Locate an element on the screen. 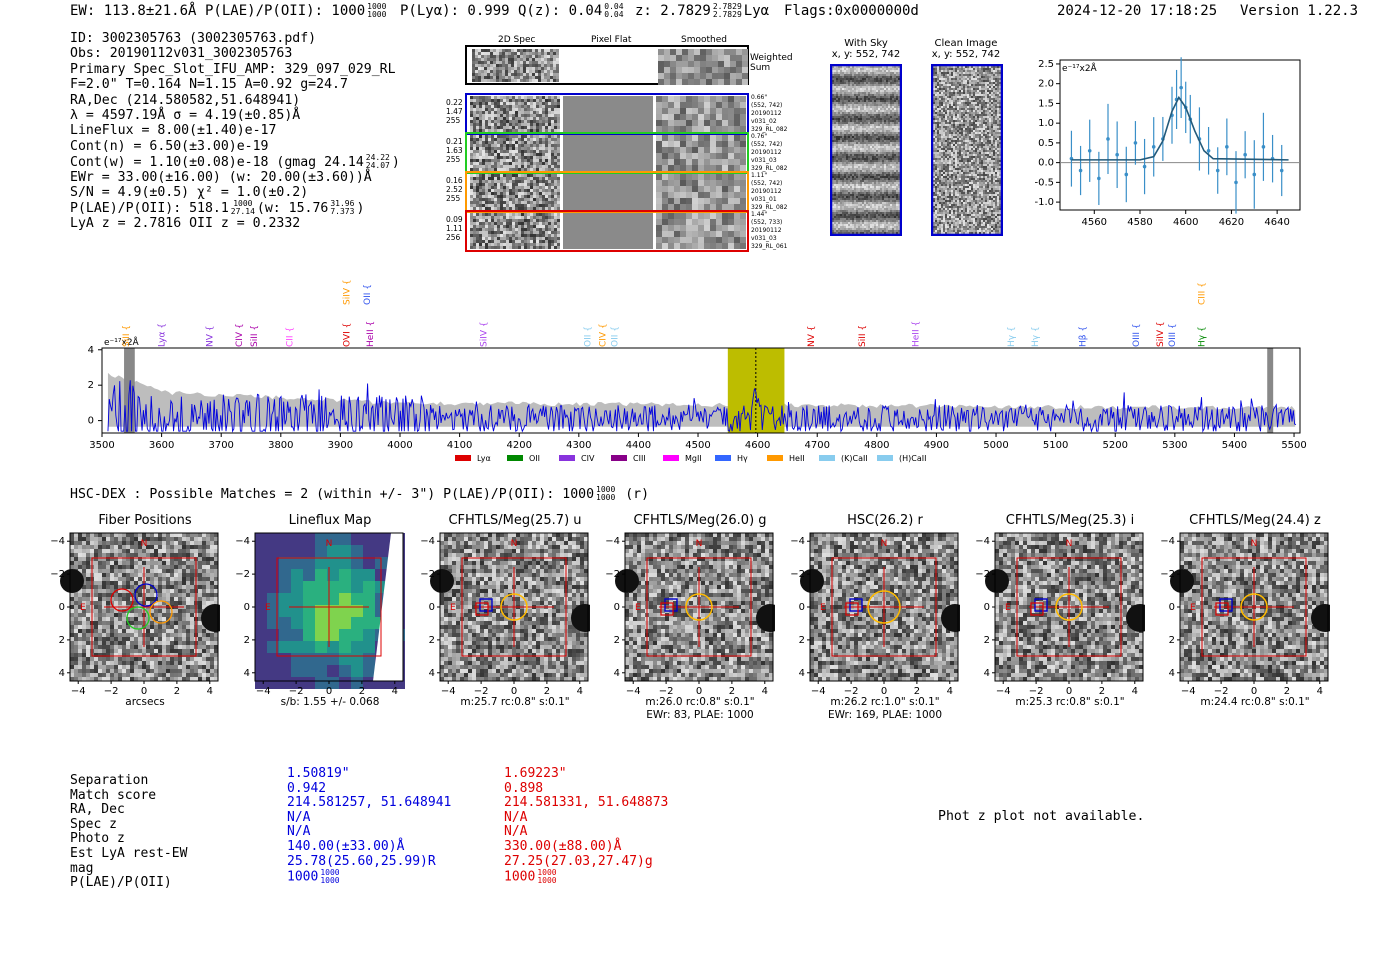 This screenshot has width=1400, height=953. cutout-meta: 0.76" is located at coordinates (759, 136).